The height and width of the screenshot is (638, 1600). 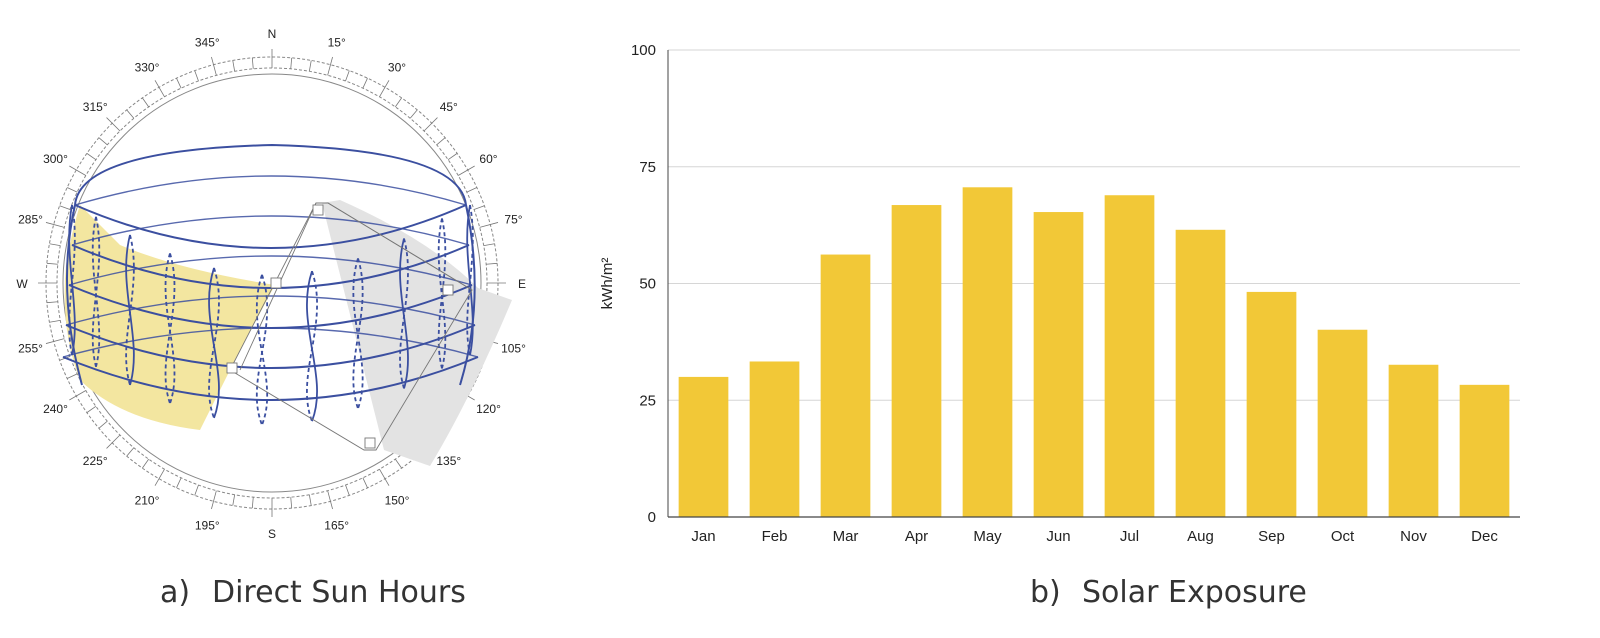 What do you see at coordinates (703, 446) in the screenshot?
I see `bar-jan` at bounding box center [703, 446].